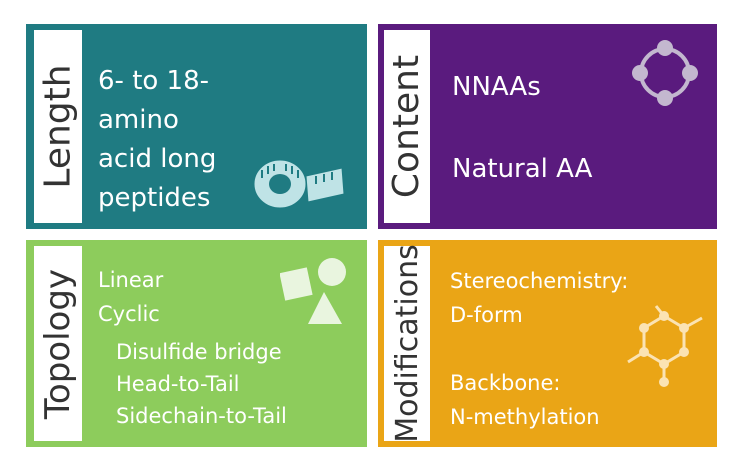  I want to click on shapes-icon, so click(313, 291).